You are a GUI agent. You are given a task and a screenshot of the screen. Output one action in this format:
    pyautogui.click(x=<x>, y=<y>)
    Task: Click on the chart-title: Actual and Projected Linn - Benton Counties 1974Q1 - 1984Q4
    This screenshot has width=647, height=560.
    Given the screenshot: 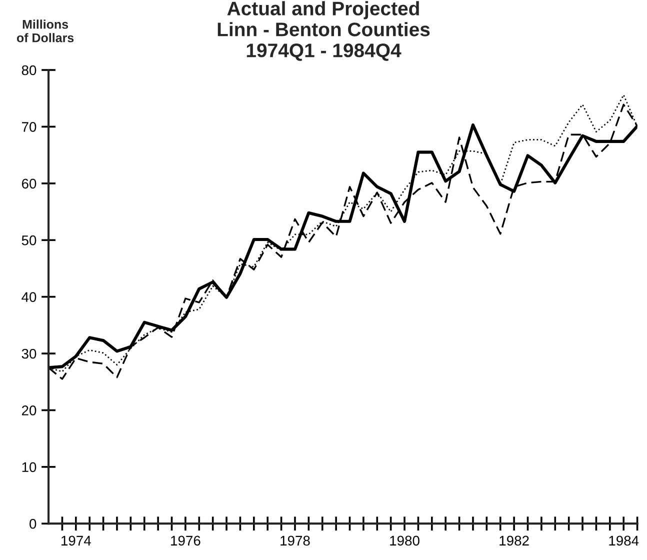 What is the action you would take?
    pyautogui.click(x=324, y=31)
    